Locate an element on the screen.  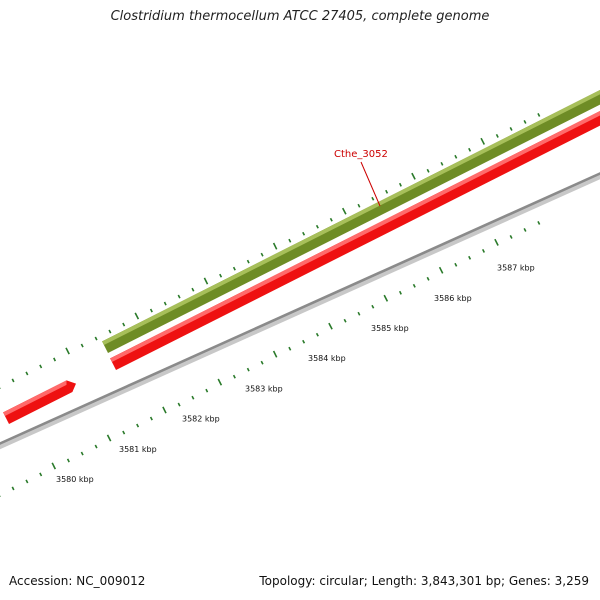
scale-label: 3584 kbp is located at coordinates (327, 358).